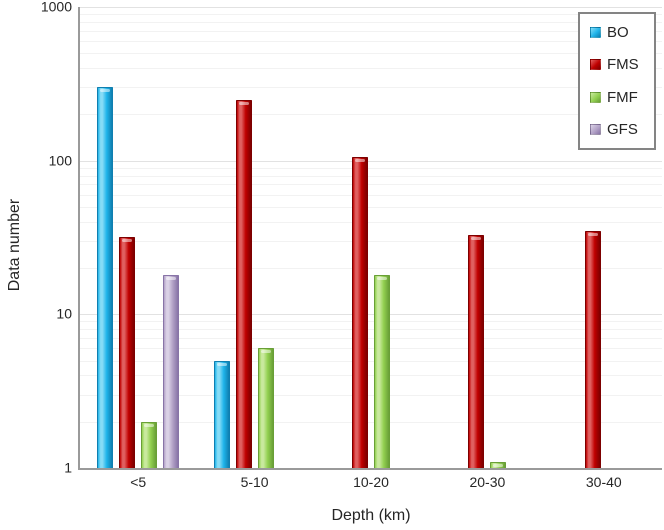  What do you see at coordinates (603, 482) in the screenshot?
I see `x-tick-label: 30-40` at bounding box center [603, 482].